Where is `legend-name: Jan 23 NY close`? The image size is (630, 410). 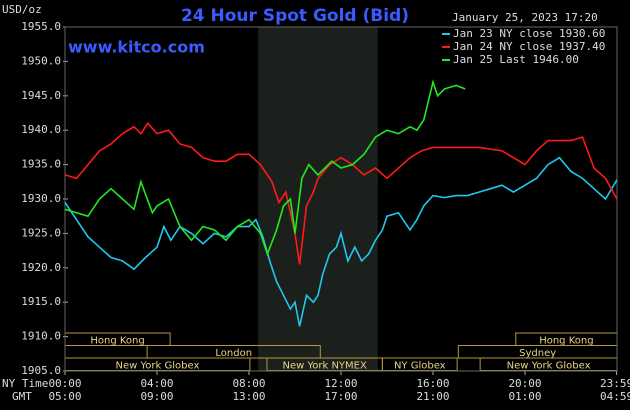 legend-name: Jan 23 NY close is located at coordinates (502, 33).